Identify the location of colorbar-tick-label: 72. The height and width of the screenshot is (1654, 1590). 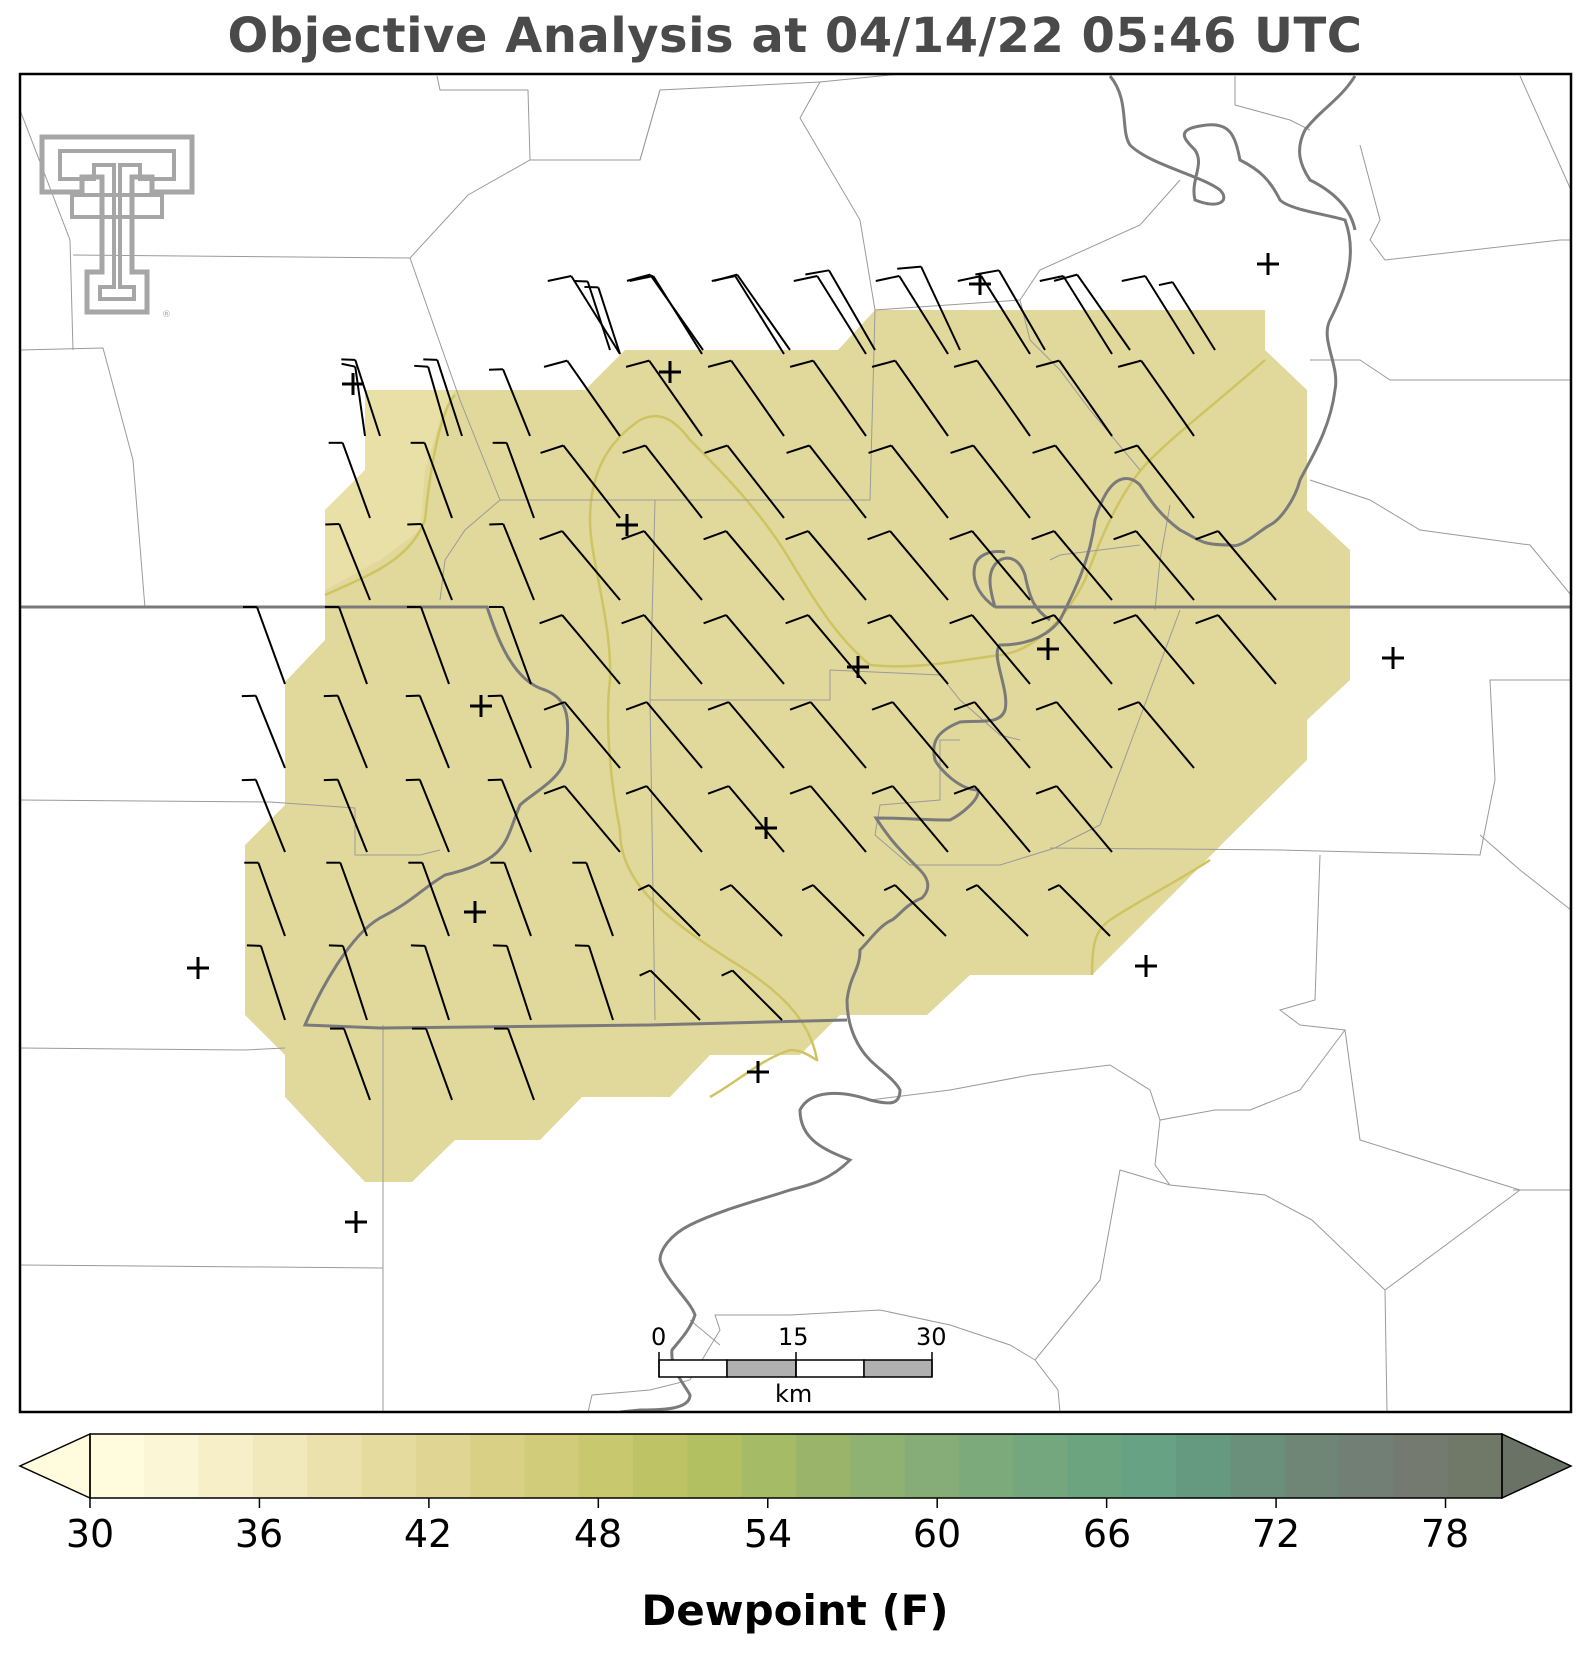
(1276, 1534).